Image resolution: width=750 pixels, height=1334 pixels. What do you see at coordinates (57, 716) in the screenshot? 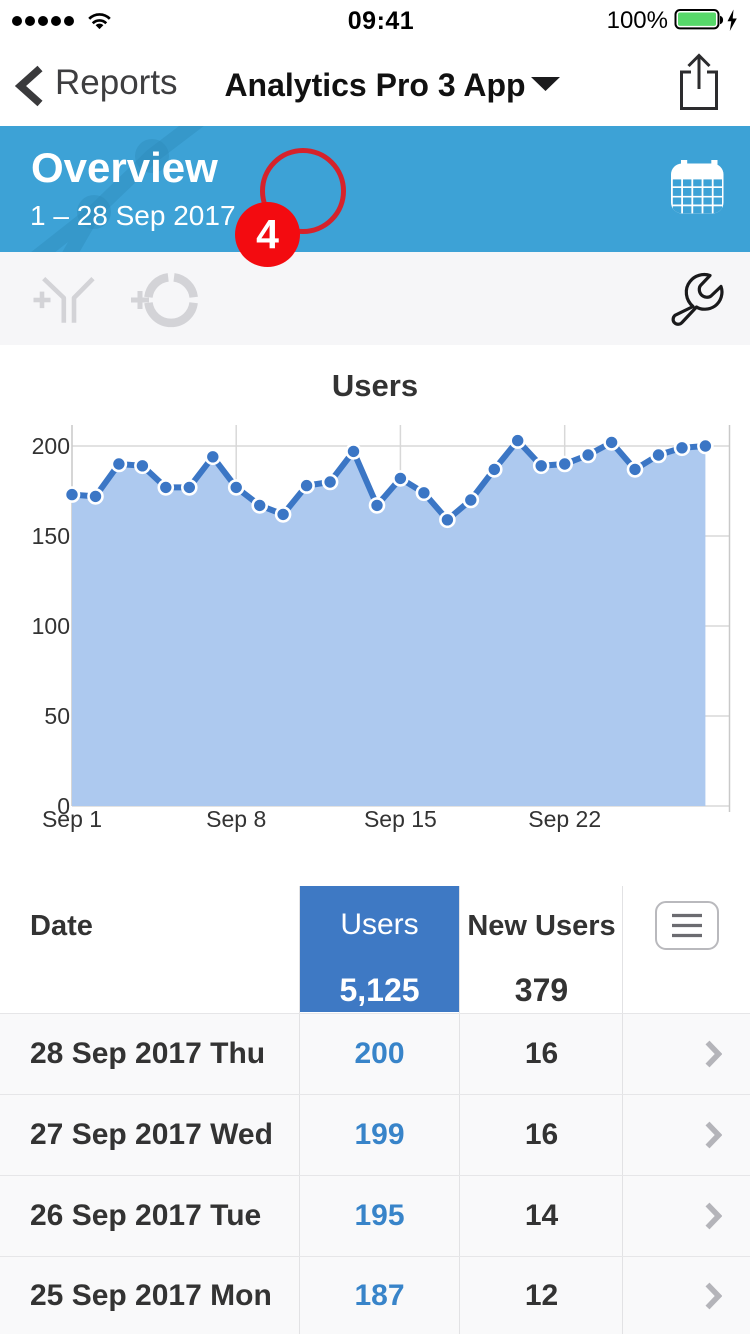
I see `svg-text: 50` at bounding box center [57, 716].